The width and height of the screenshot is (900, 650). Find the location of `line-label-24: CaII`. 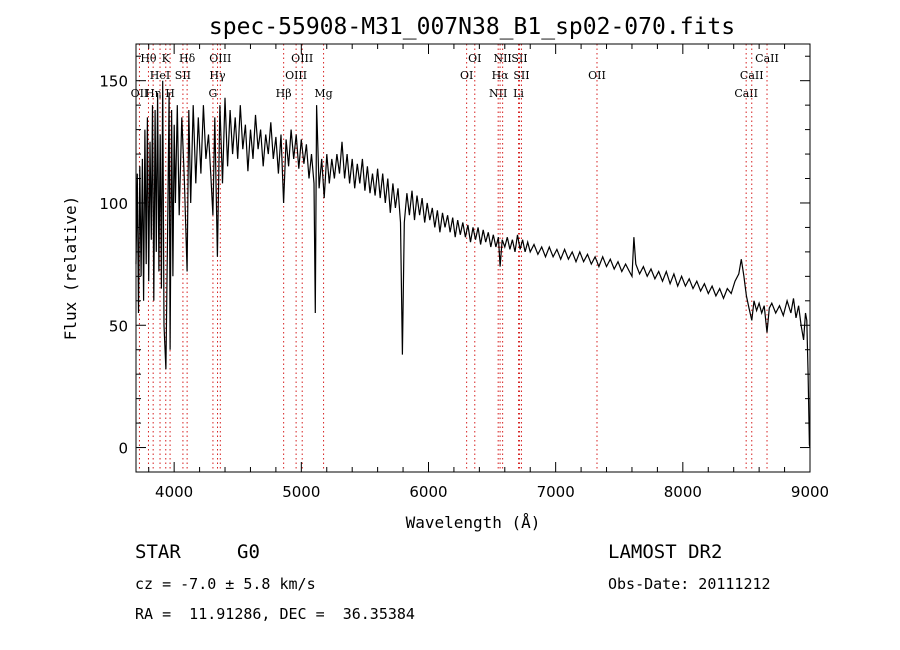

line-label-24: CaII is located at coordinates (746, 93).